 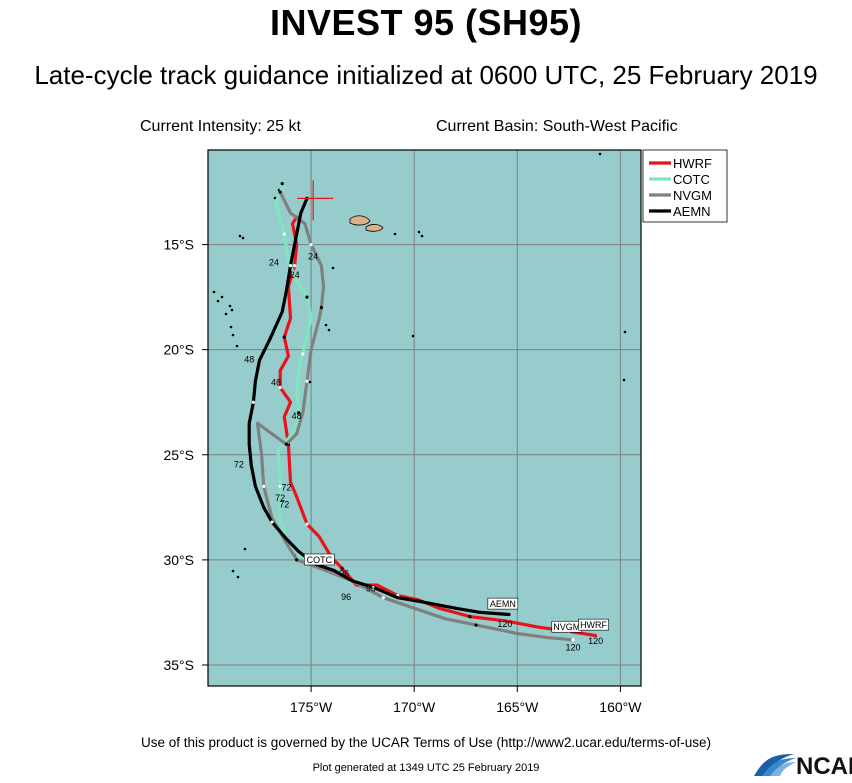 I want to click on current-intensity: Current Intensity: 25 kt, so click(x=220, y=126).